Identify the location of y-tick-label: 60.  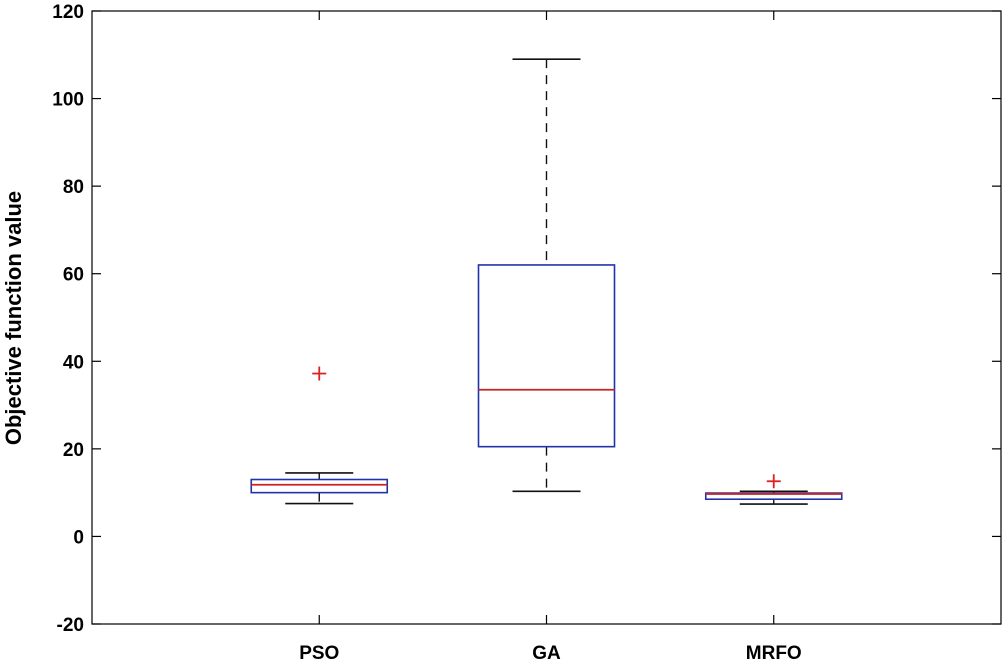
(73, 275).